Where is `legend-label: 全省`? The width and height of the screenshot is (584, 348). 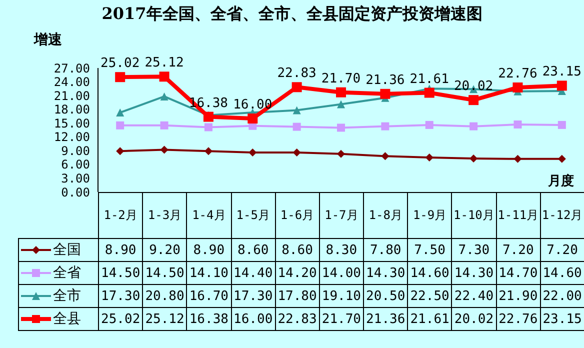
legend-label: 全省 is located at coordinates (67, 273).